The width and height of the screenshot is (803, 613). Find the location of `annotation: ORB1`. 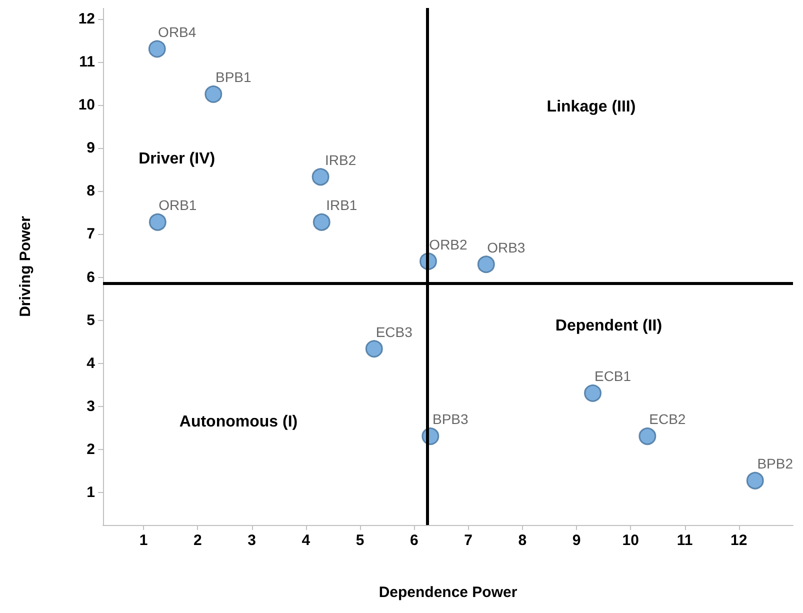

annotation: ORB1 is located at coordinates (177, 205).